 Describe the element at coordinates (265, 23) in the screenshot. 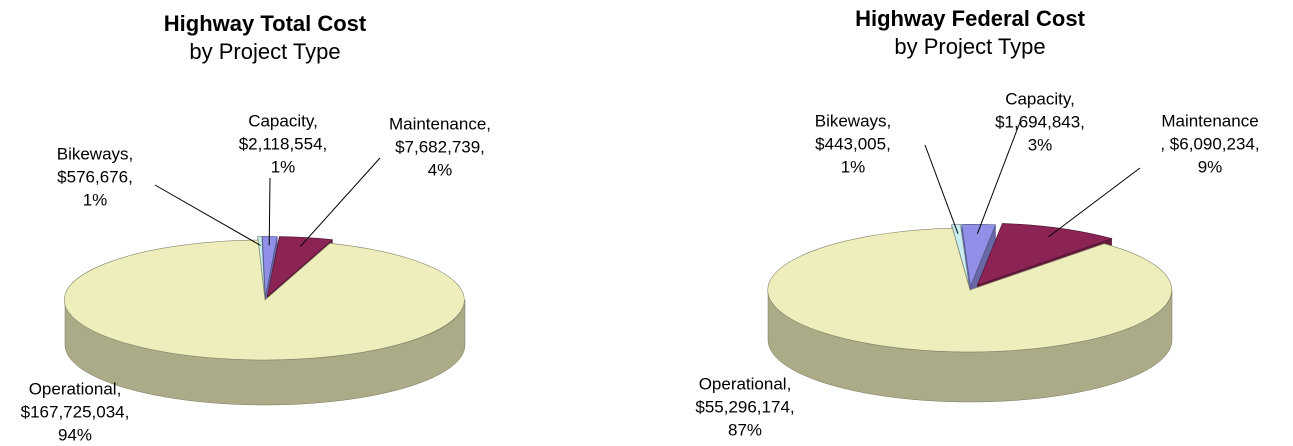

I see `chart-title: Highway Total Cost` at that location.